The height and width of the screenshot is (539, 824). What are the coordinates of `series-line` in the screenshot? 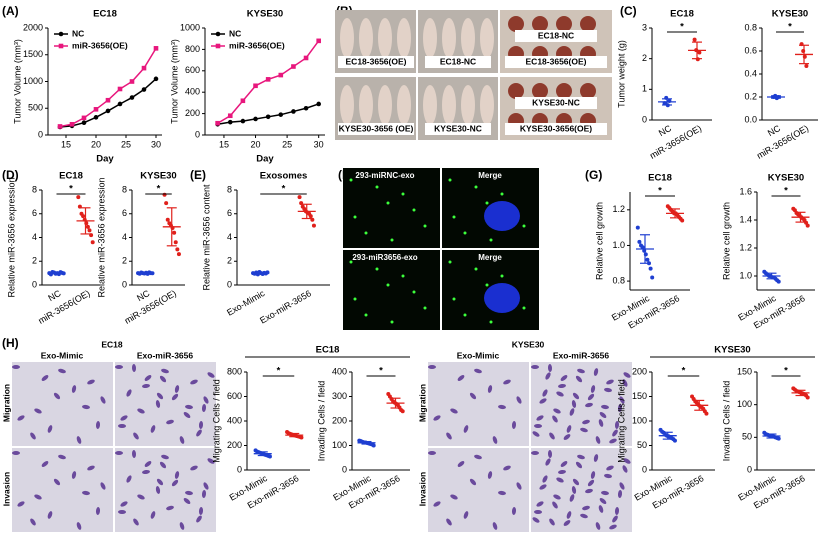 It's located at (268, 114).